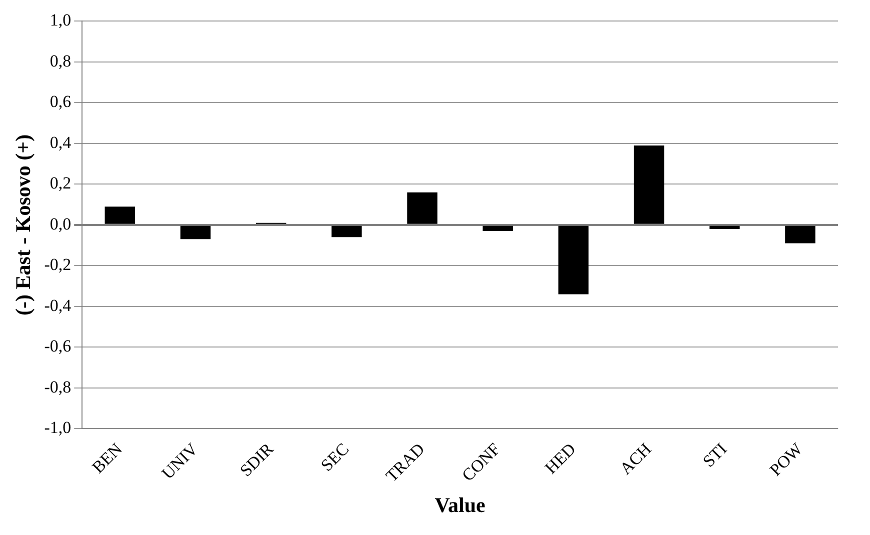 The image size is (870, 535). I want to click on x-tick-label: SEC, so click(335, 457).